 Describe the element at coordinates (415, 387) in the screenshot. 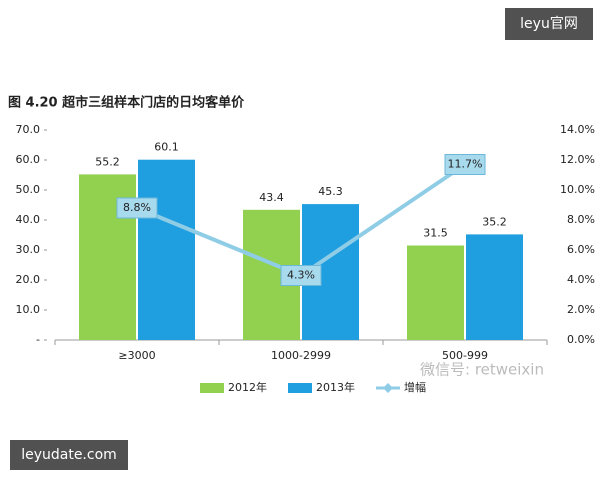

I see `legend-label: 增幅` at that location.